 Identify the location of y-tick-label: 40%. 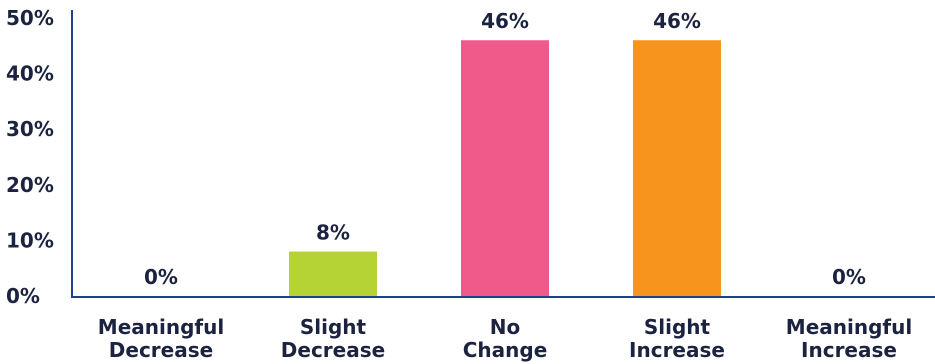
(30, 74).